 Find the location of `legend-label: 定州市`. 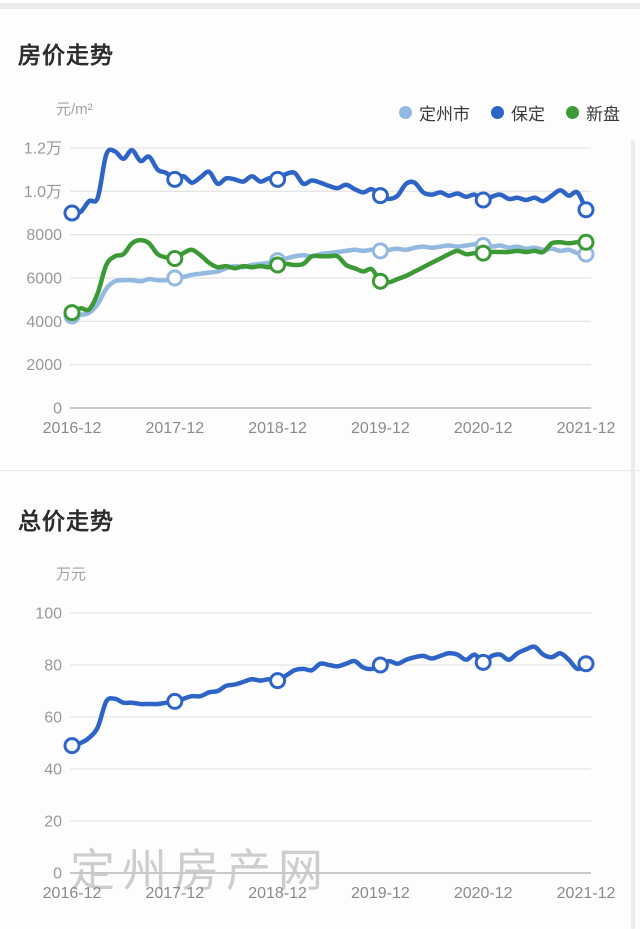

legend-label: 定州市 is located at coordinates (444, 114).